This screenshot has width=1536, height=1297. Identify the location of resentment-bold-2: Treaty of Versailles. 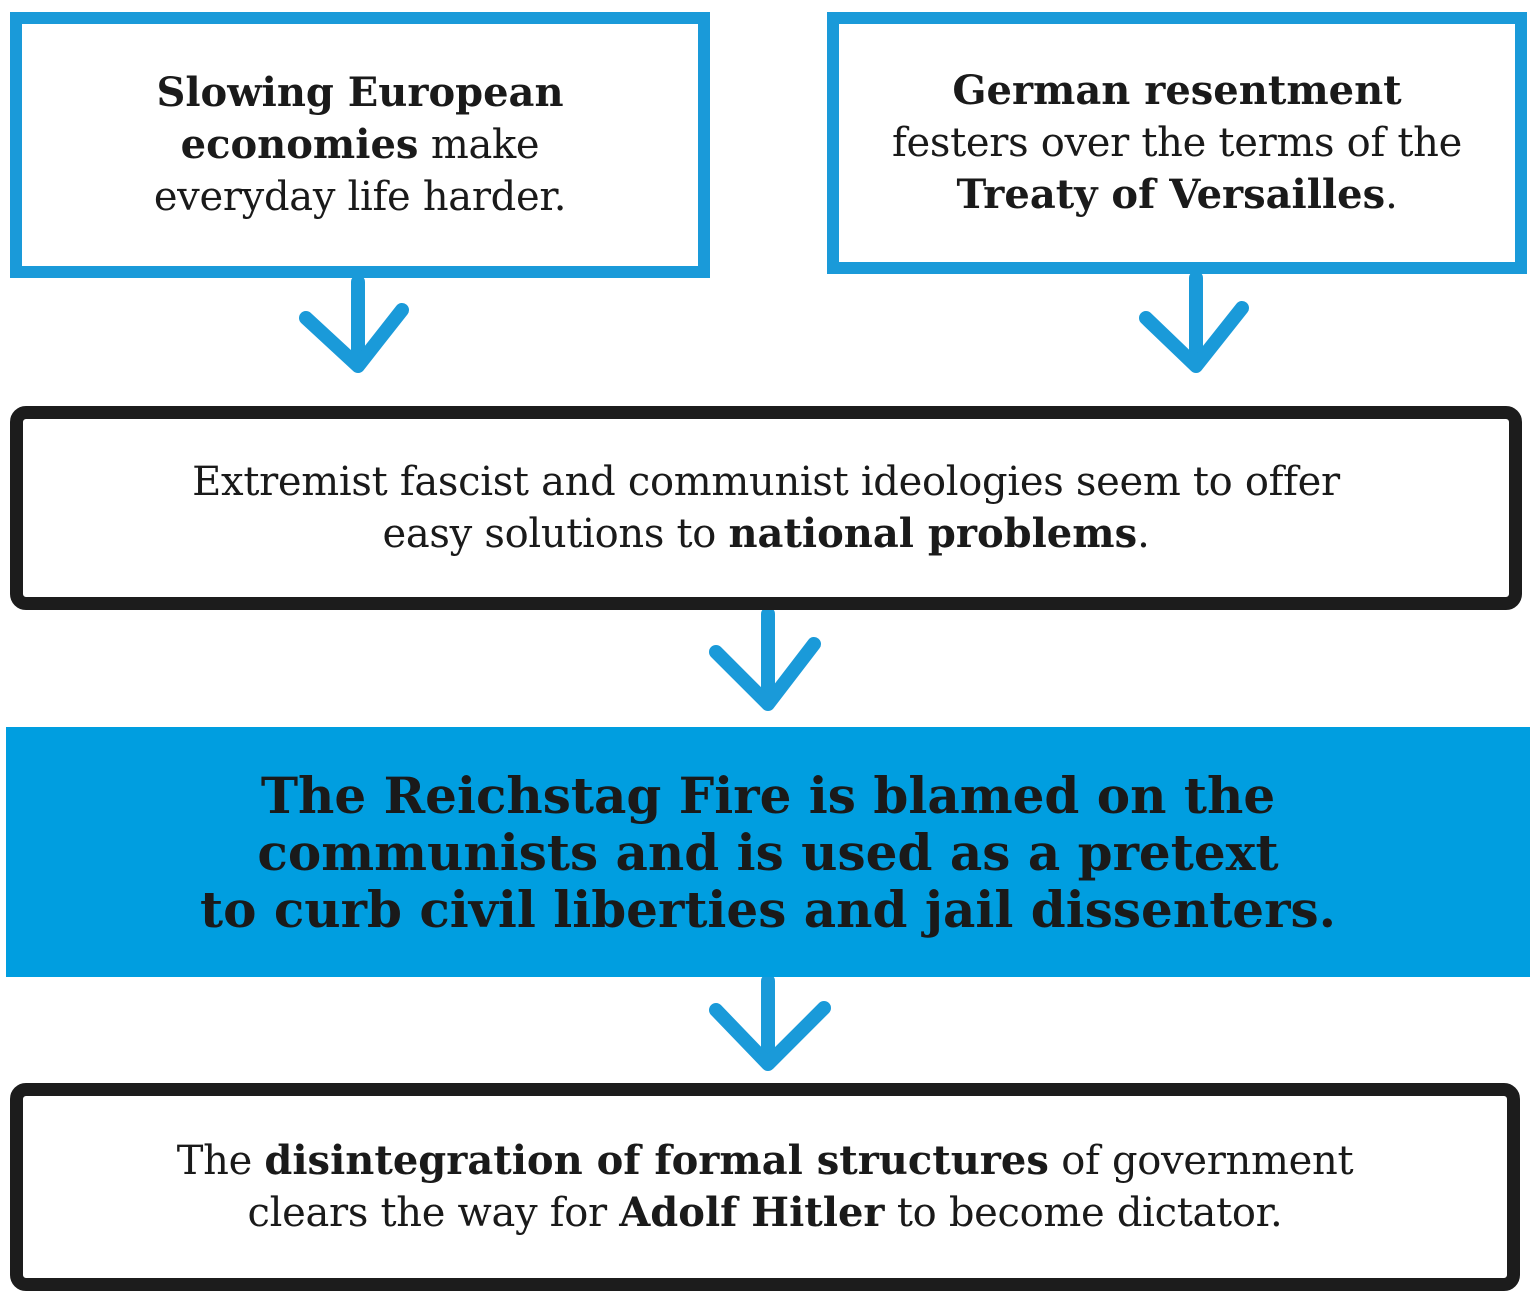
(1171, 194).